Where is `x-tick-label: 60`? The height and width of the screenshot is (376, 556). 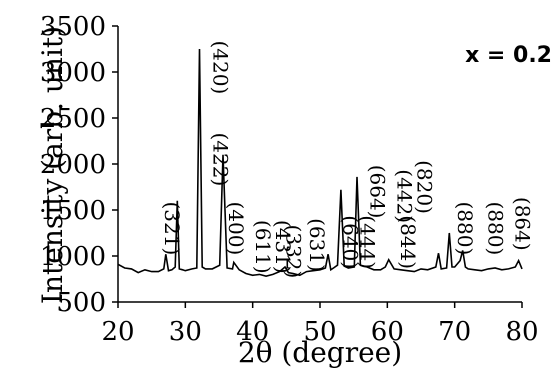 x-tick-label: 60 is located at coordinates (387, 332).